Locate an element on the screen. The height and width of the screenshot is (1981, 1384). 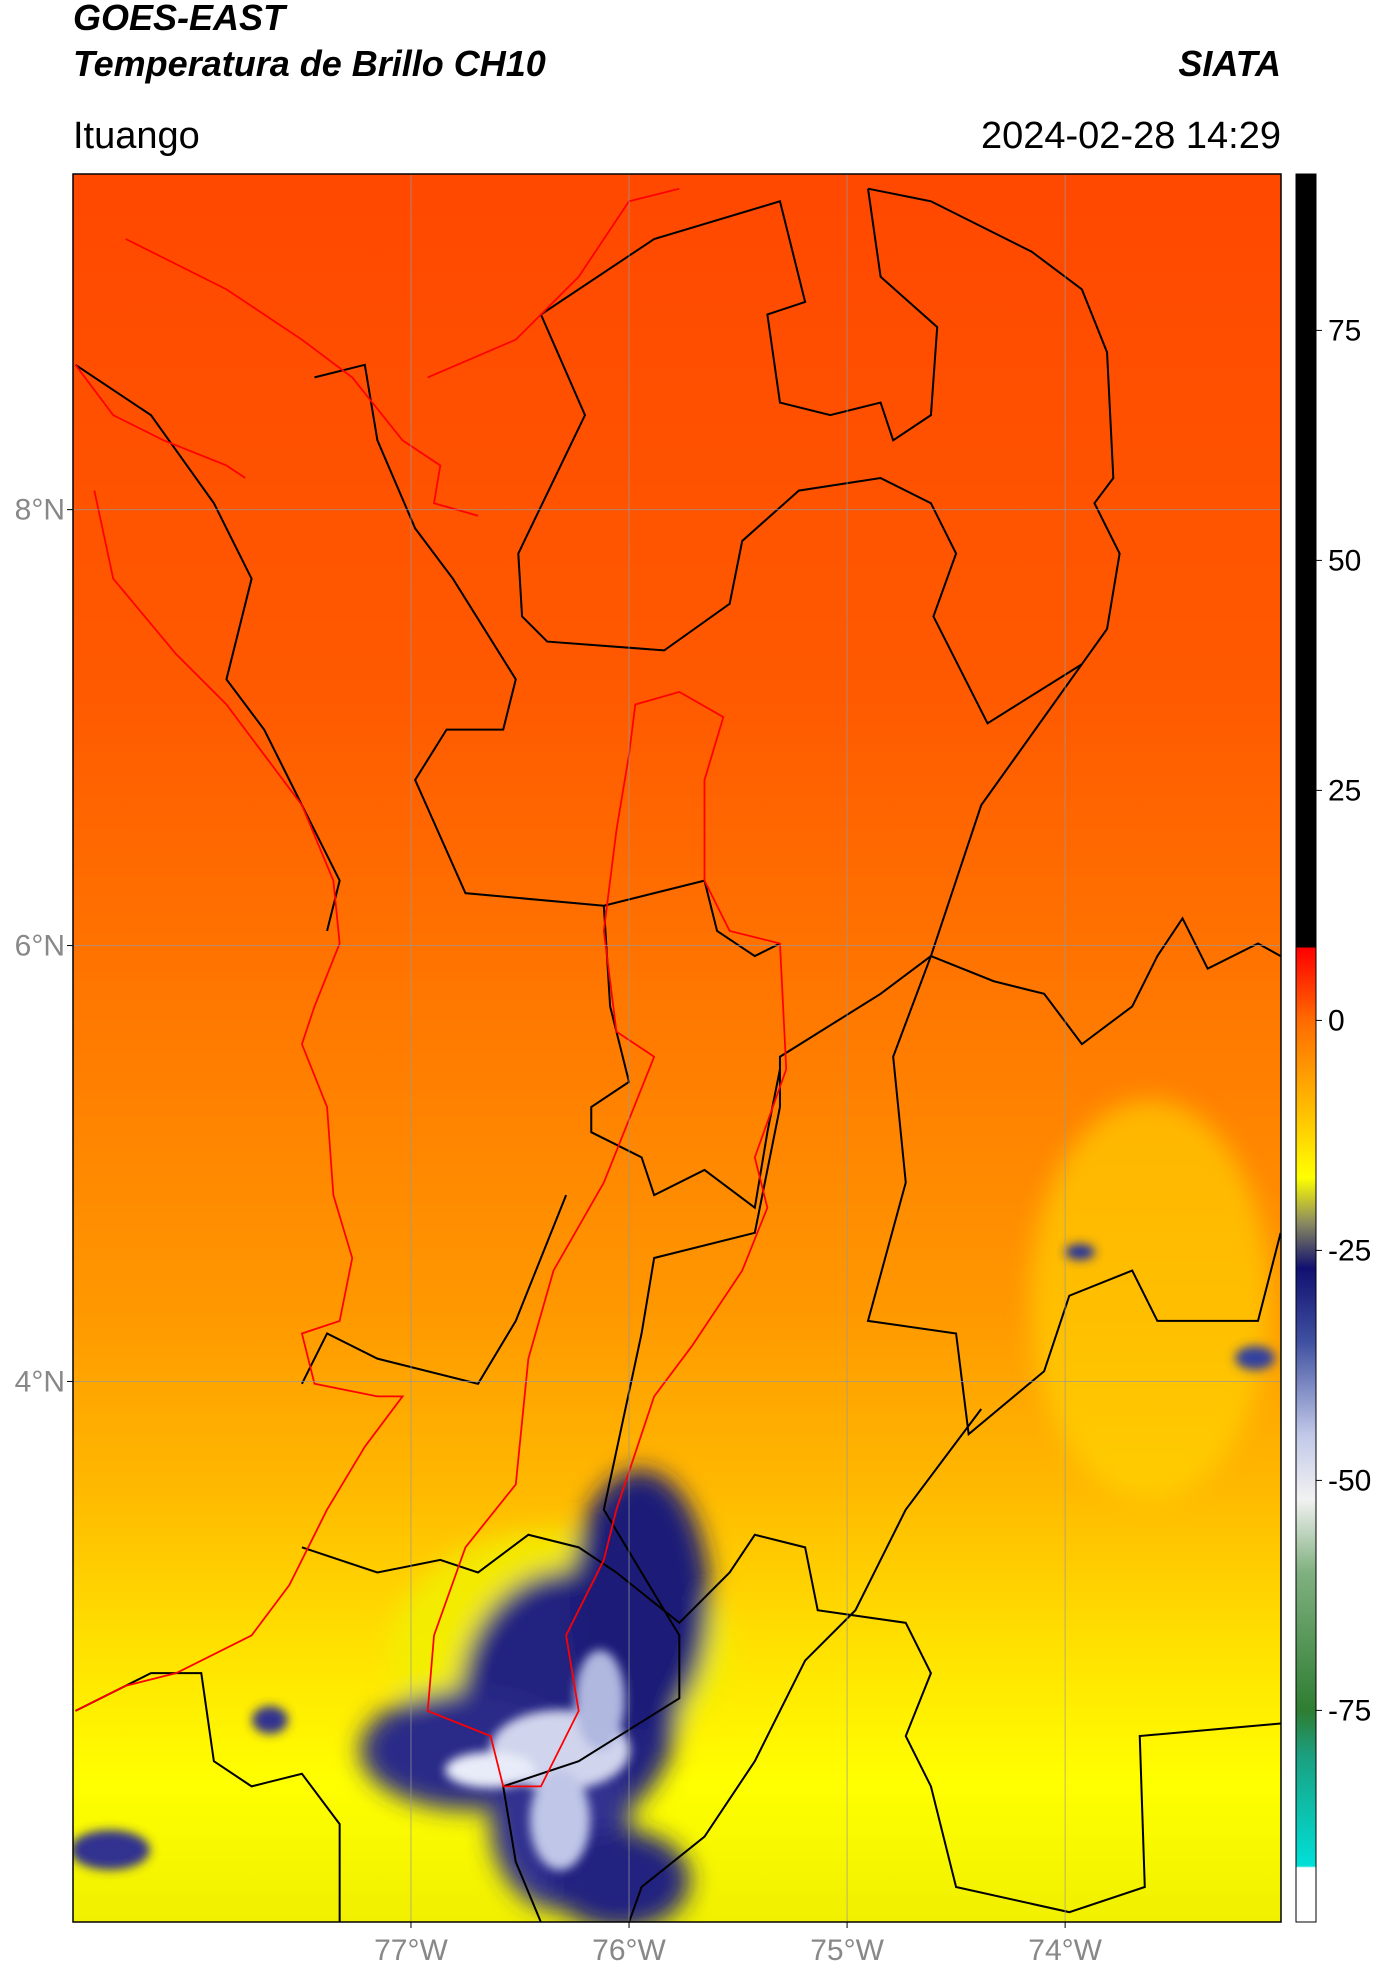
lon-label: 74°W is located at coordinates (1065, 1950).